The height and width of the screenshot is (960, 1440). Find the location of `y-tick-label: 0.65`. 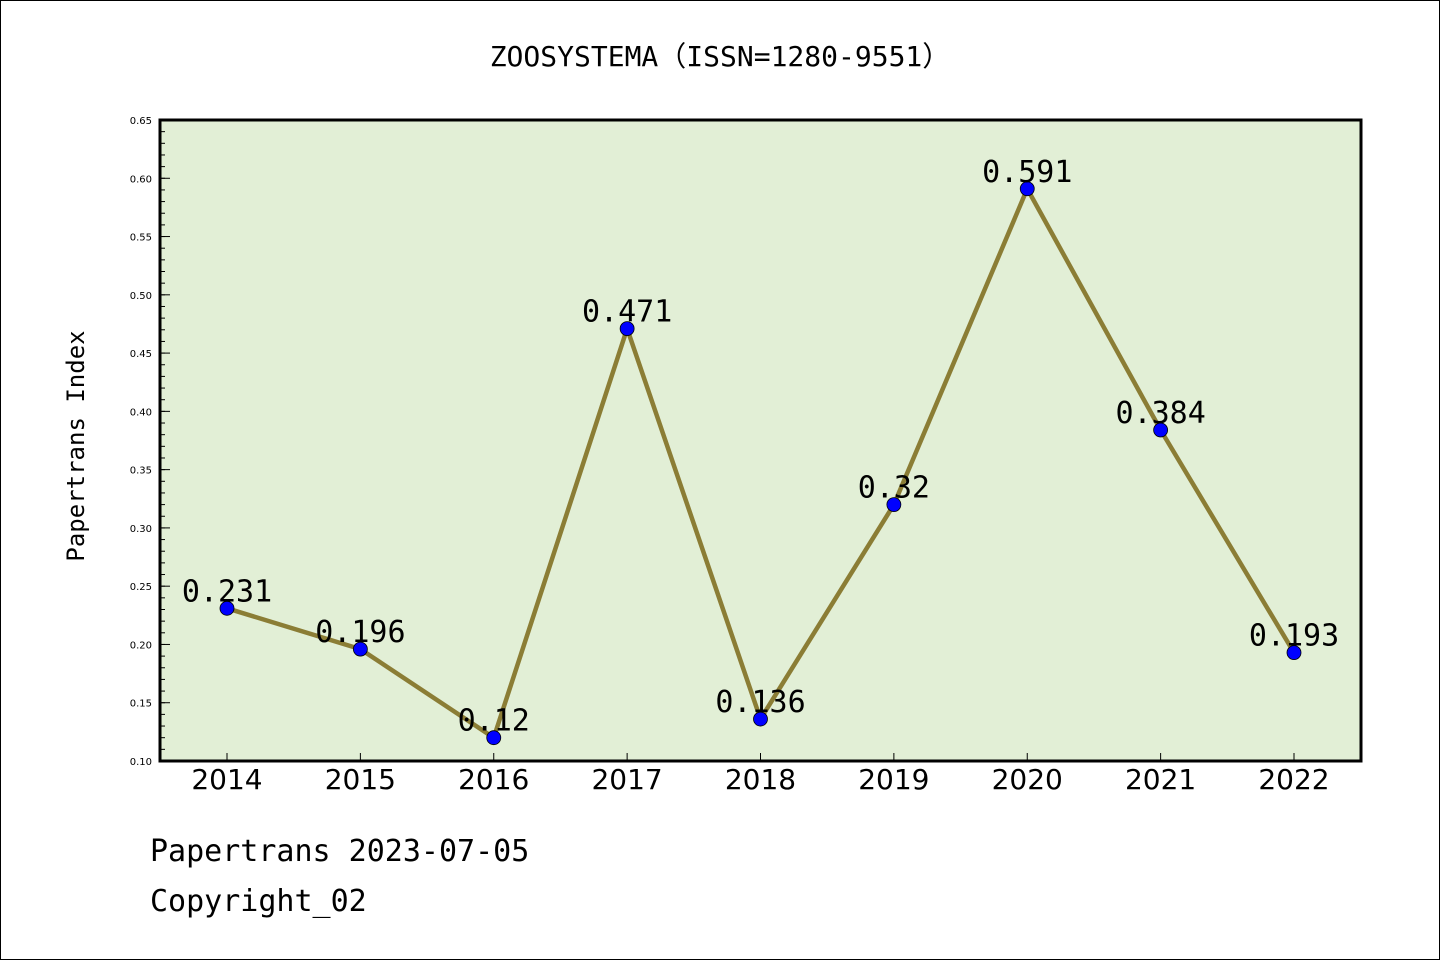

y-tick-label: 0.65 is located at coordinates (141, 121).